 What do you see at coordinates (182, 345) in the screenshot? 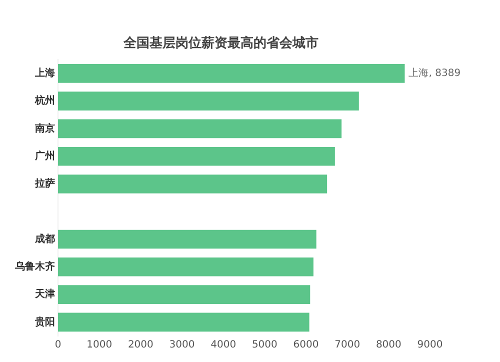
I see `x-tick-label: 3000` at bounding box center [182, 345].